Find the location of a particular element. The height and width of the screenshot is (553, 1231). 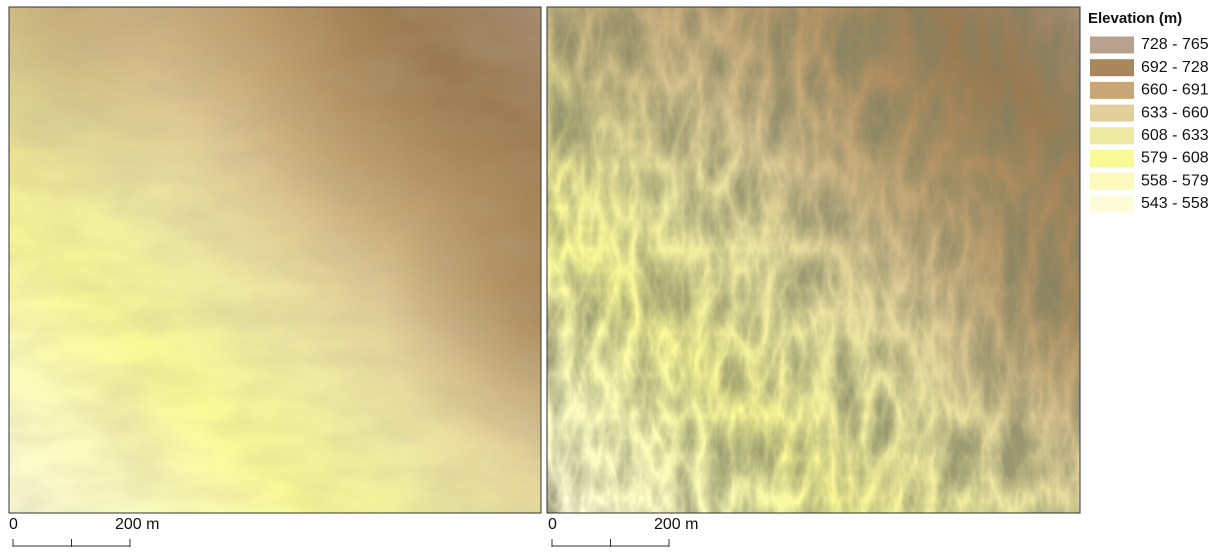

legend-label: 692 - 728 is located at coordinates (1175, 67).